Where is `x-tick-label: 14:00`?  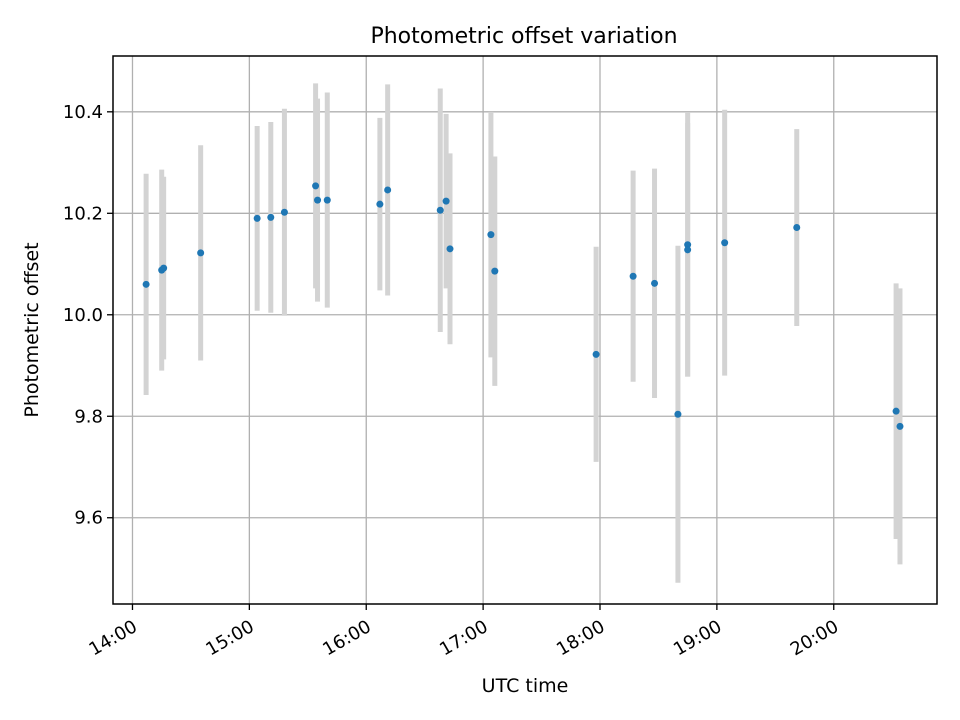
x-tick-label: 14:00 is located at coordinates (113, 638).